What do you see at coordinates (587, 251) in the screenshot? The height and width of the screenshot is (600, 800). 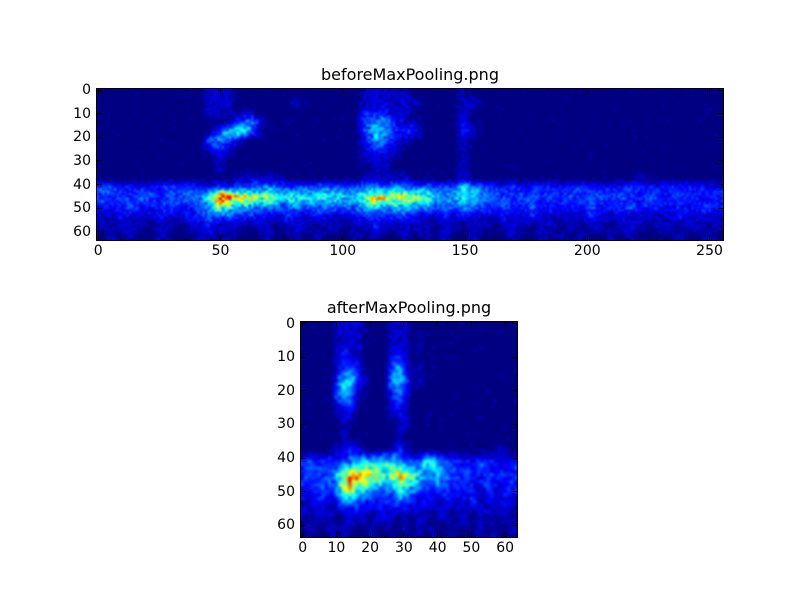 I see `x-tick-label: 200` at bounding box center [587, 251].